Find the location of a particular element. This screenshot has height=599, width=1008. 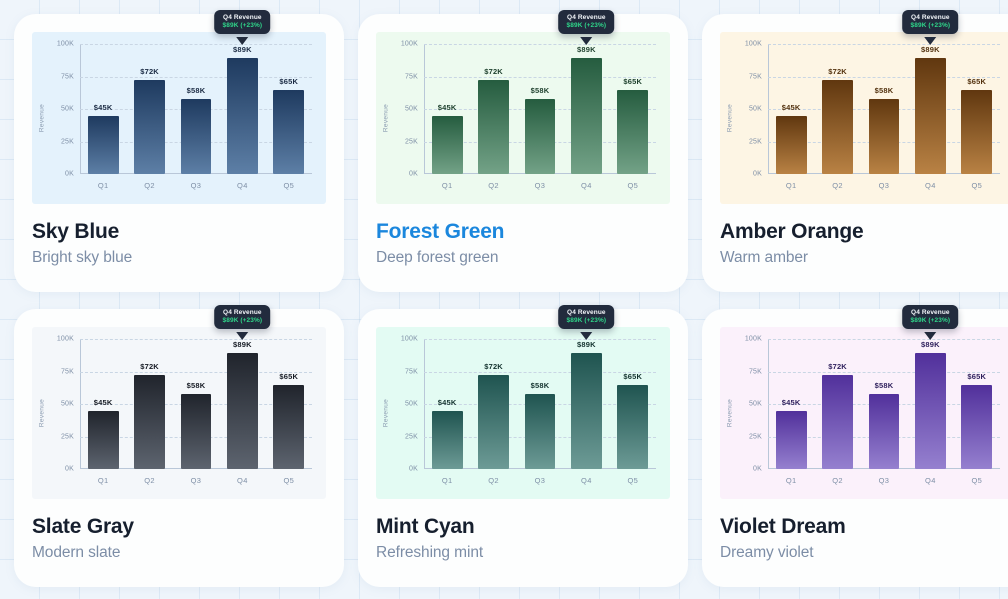

card-subtitle: Deep forest green is located at coordinates (437, 257).